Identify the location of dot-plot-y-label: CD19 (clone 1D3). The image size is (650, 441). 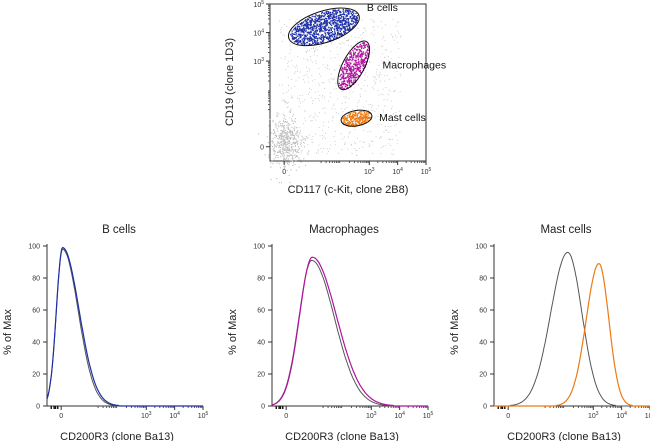
(230, 82).